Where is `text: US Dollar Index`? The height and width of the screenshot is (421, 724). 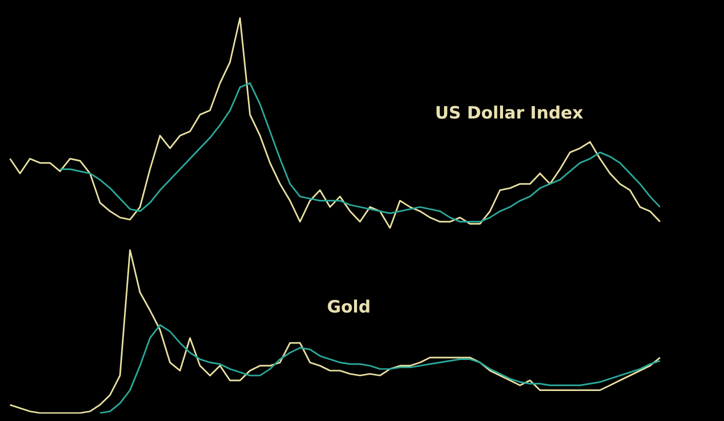 text: US Dollar Index is located at coordinates (509, 114).